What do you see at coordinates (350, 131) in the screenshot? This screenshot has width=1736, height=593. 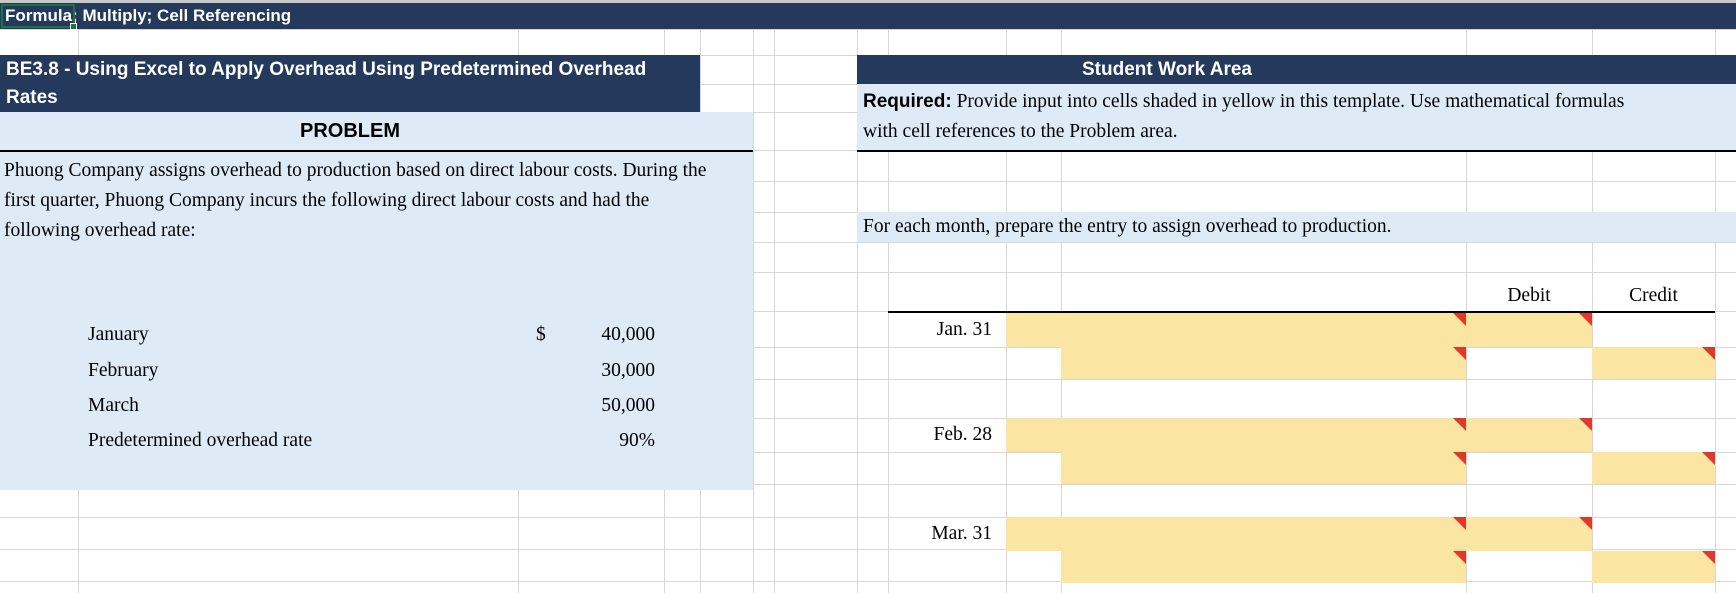 I see `problem-section-label: PROBLEM` at bounding box center [350, 131].